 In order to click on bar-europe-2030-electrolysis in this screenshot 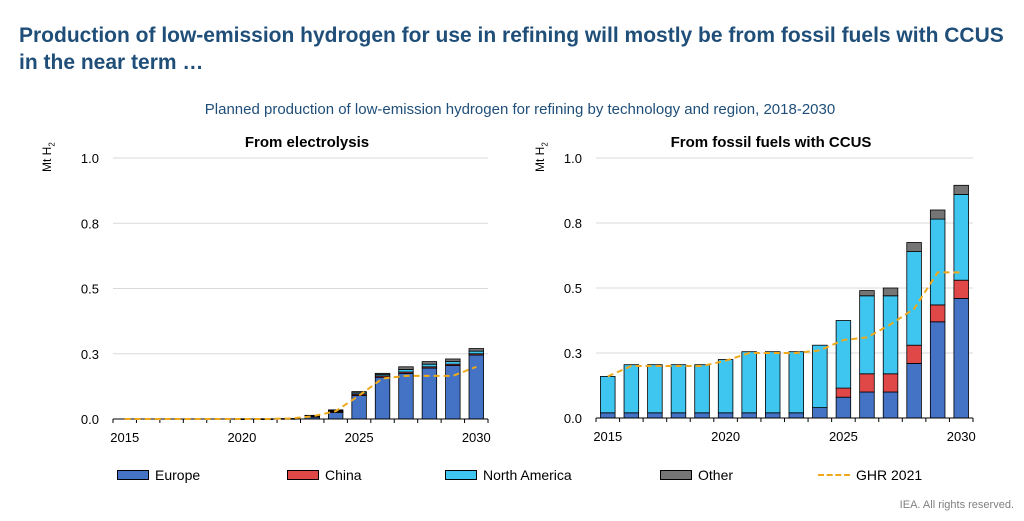, I will do `click(476, 387)`.